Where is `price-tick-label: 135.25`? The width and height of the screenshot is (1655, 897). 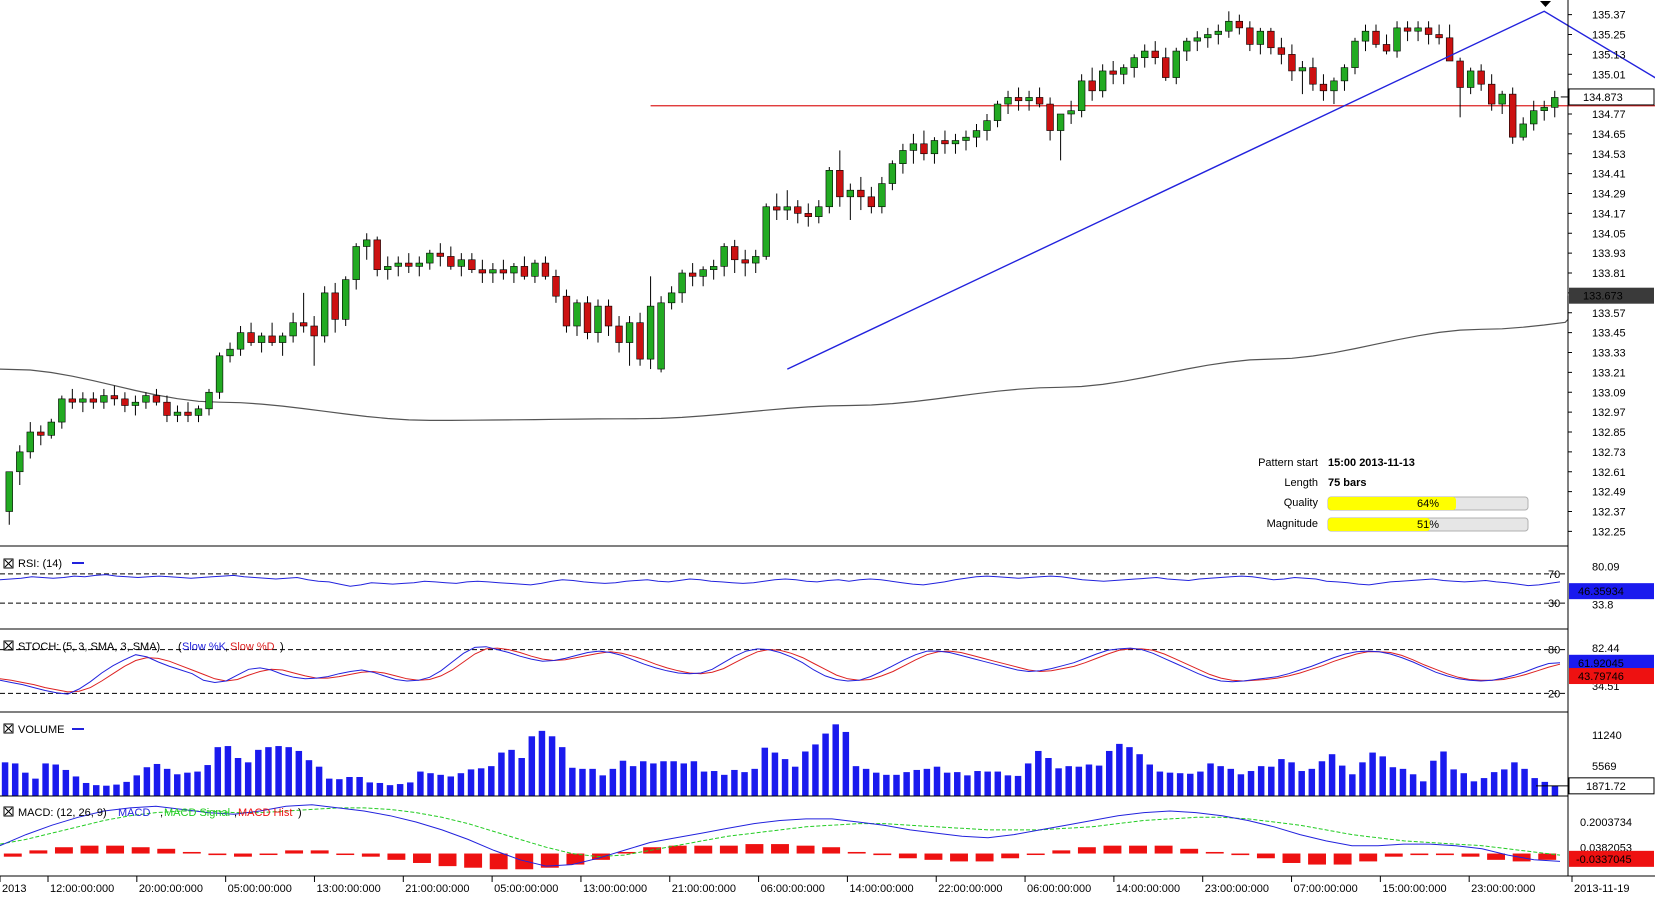 price-tick-label: 135.25 is located at coordinates (1609, 36).